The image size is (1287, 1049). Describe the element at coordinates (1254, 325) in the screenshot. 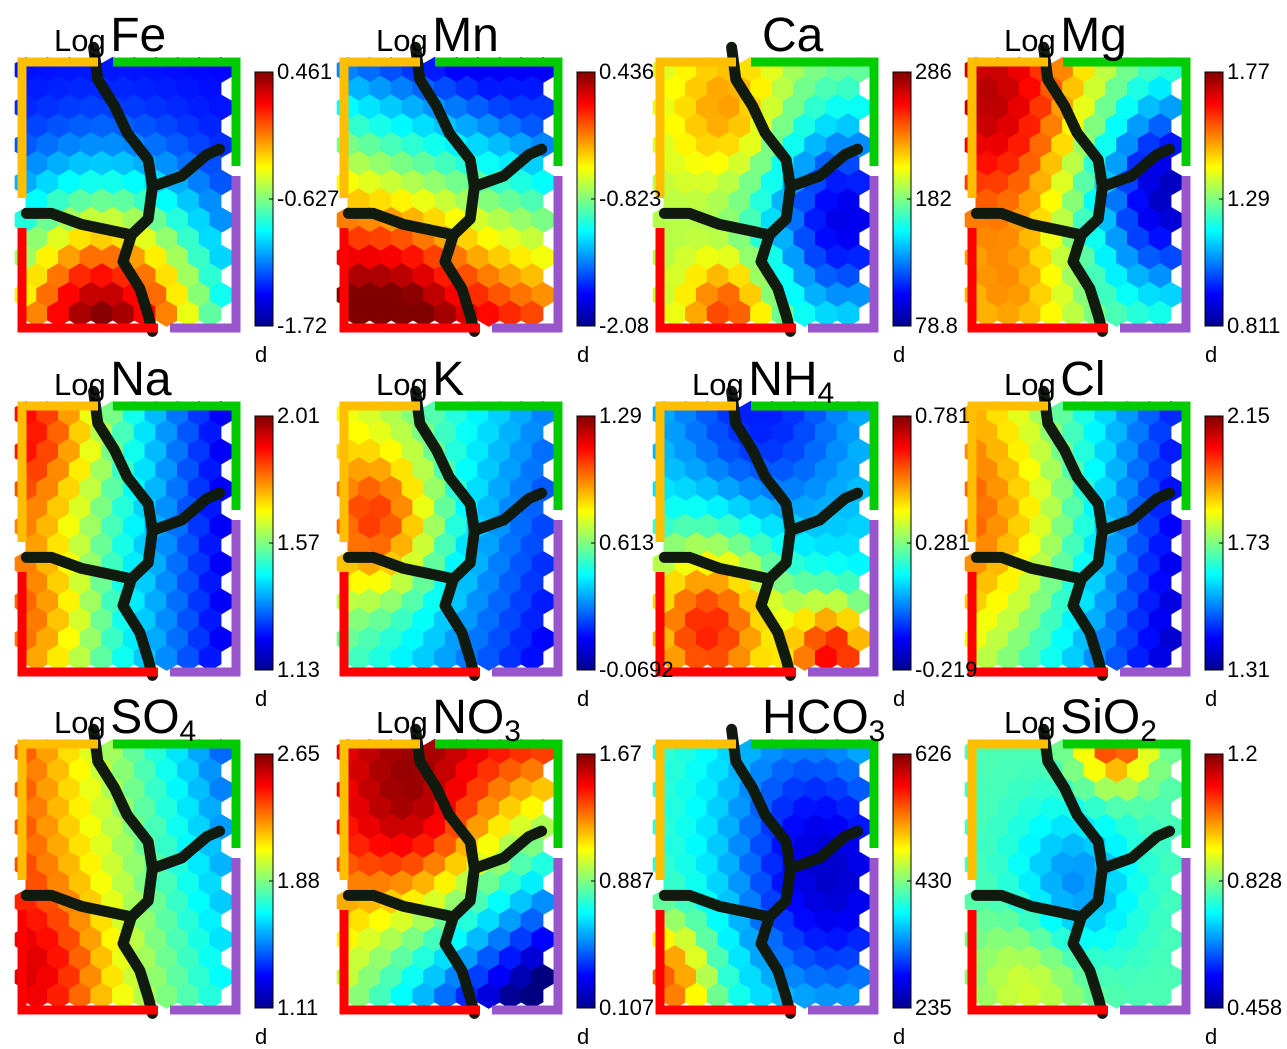

I see `colorbar-tick-label: 0.811` at that location.